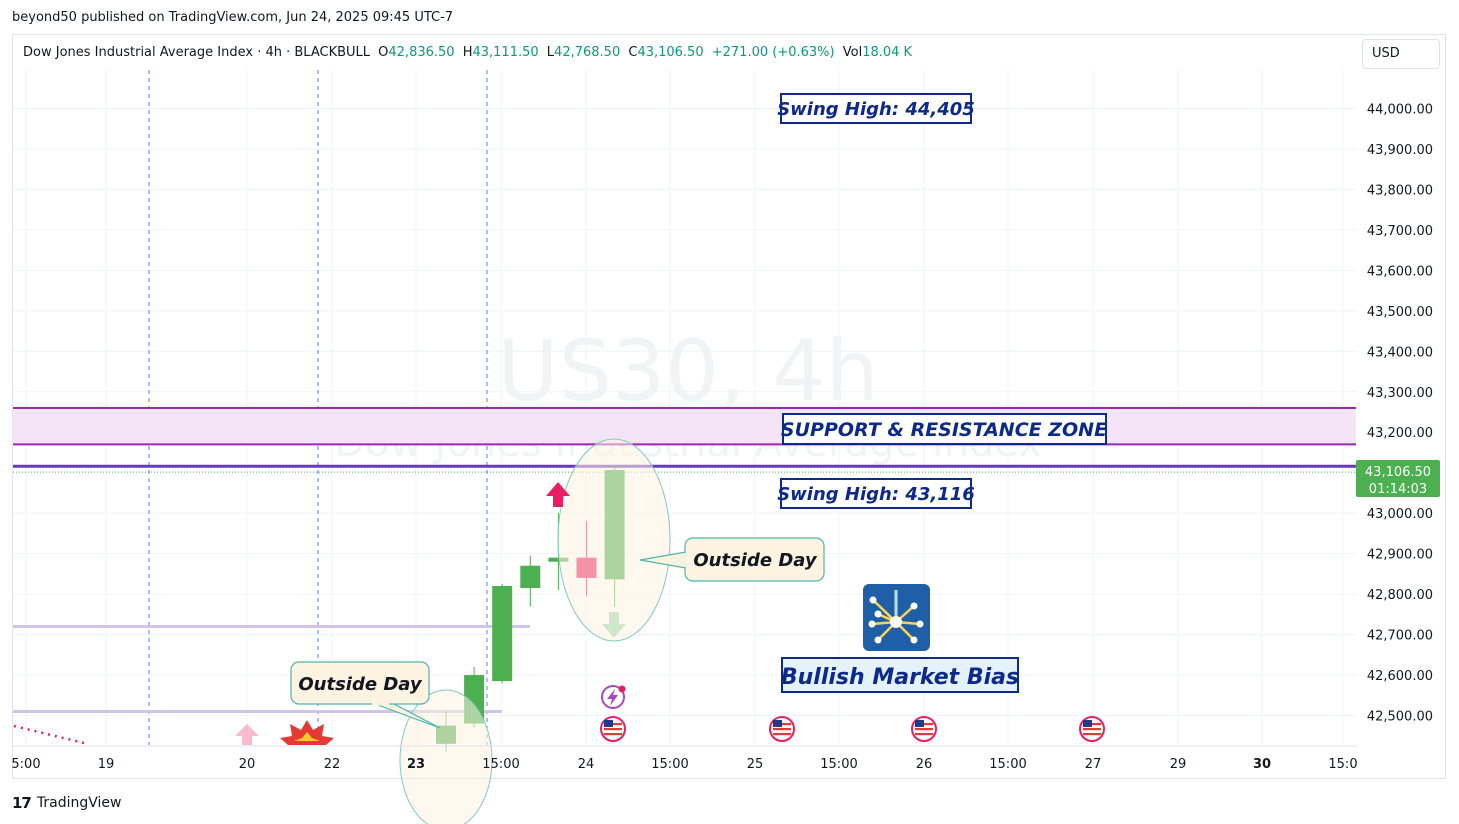 This screenshot has width=1459, height=824. I want to click on sr-zone-label: SUPPORT & RESISTANCE ZONE, so click(944, 429).